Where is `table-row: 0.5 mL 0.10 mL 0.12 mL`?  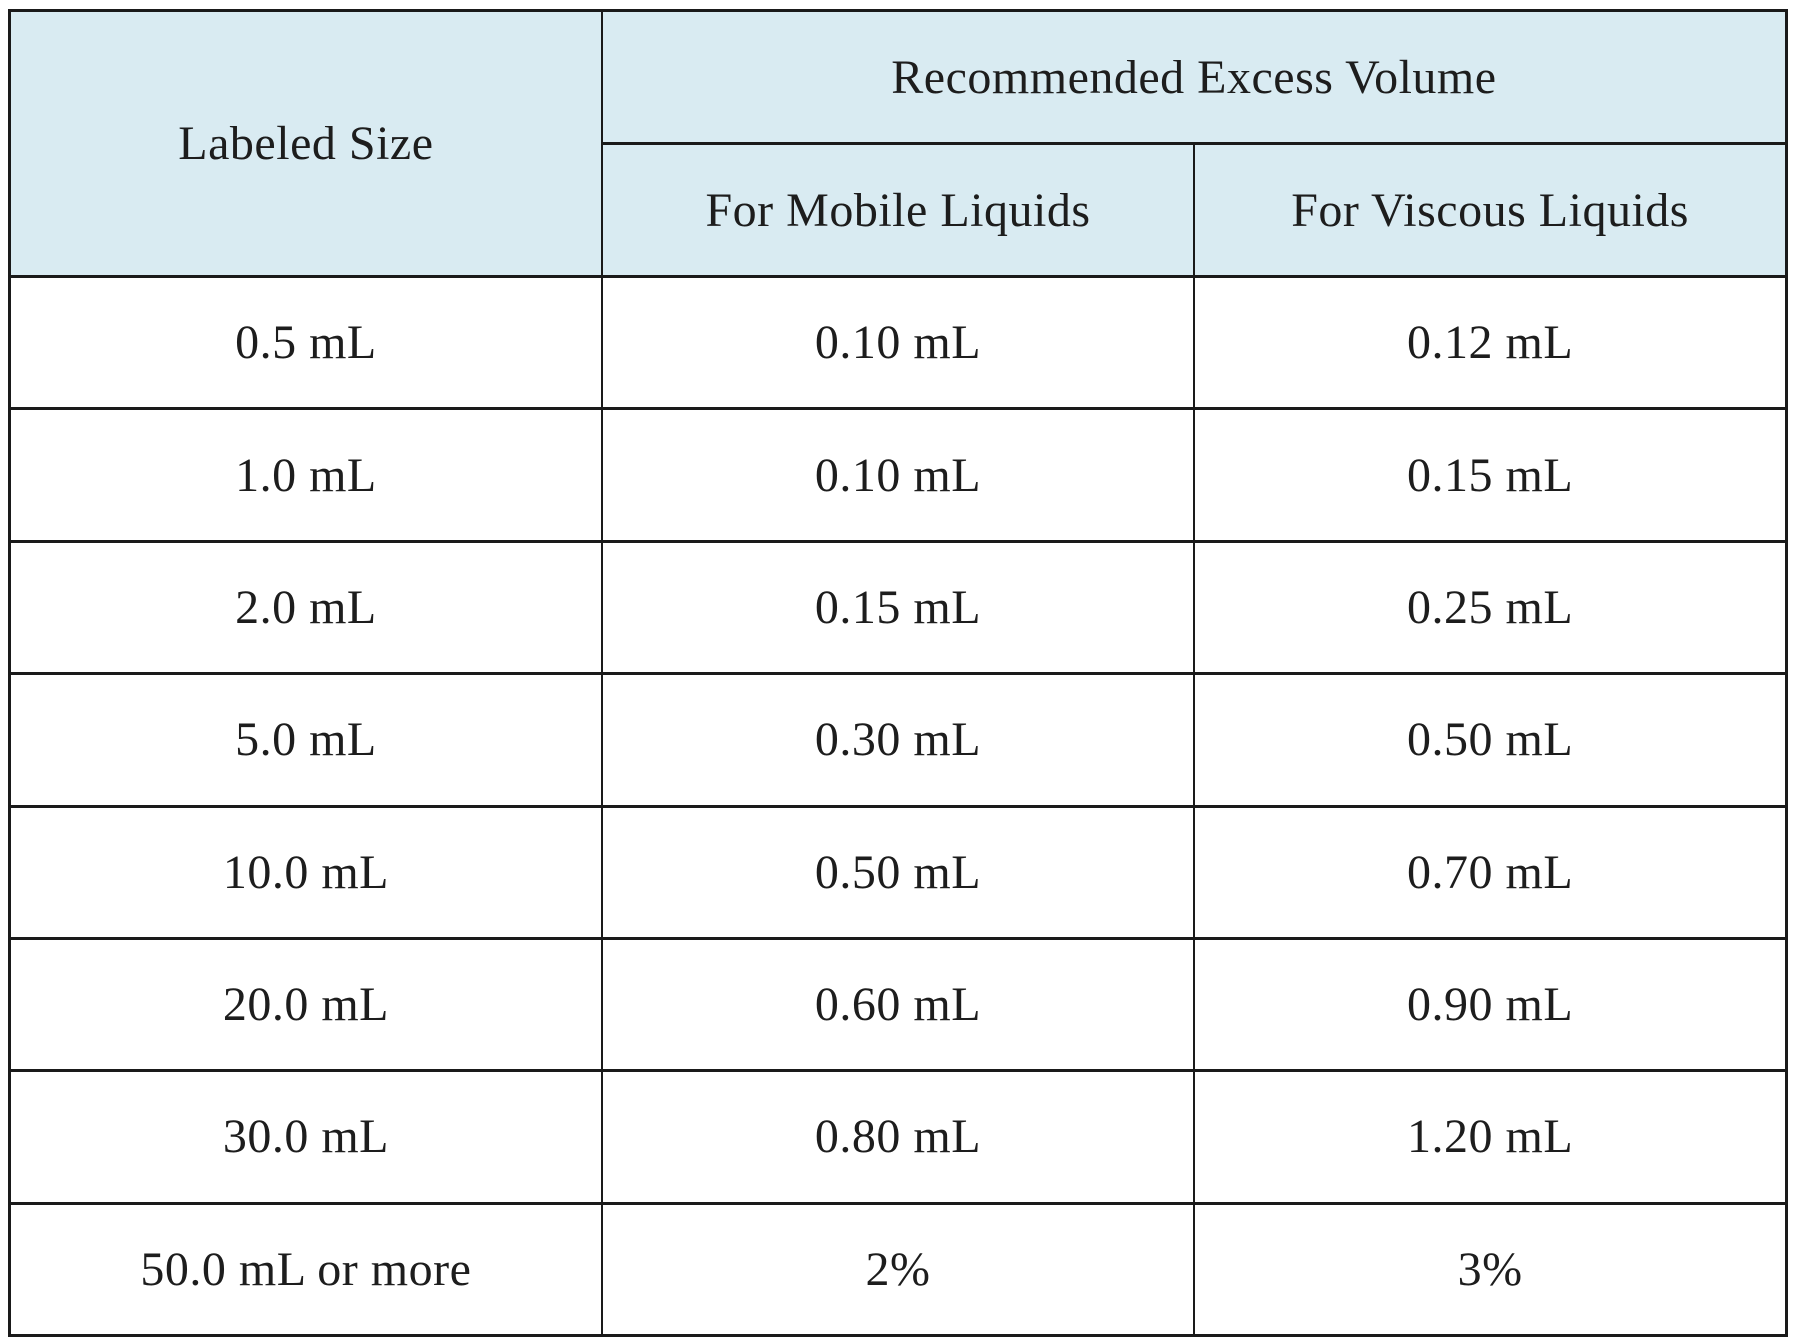 table-row: 0.5 mL 0.10 mL 0.12 mL is located at coordinates (898, 342).